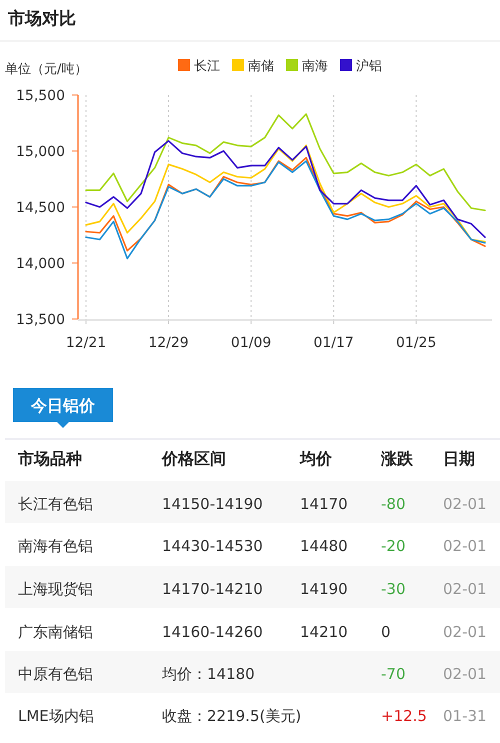 The height and width of the screenshot is (743, 500). Describe the element at coordinates (416, 343) in the screenshot. I see `x-tick-label: 01/25` at that location.